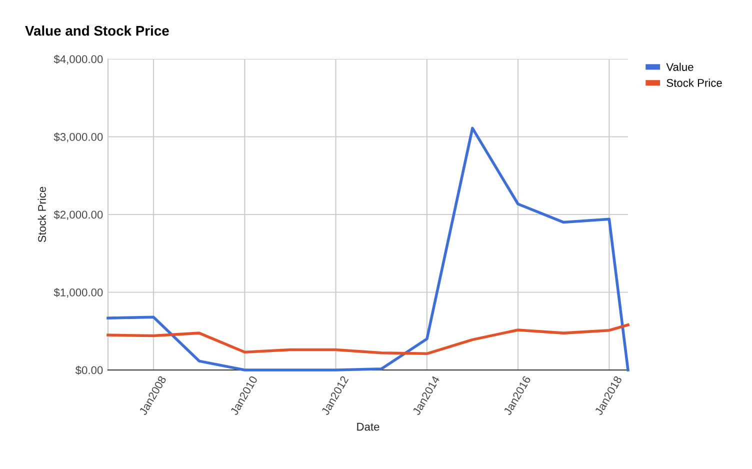 The width and height of the screenshot is (752, 469). I want to click on y-tick-label: $2,000.00, so click(78, 215).